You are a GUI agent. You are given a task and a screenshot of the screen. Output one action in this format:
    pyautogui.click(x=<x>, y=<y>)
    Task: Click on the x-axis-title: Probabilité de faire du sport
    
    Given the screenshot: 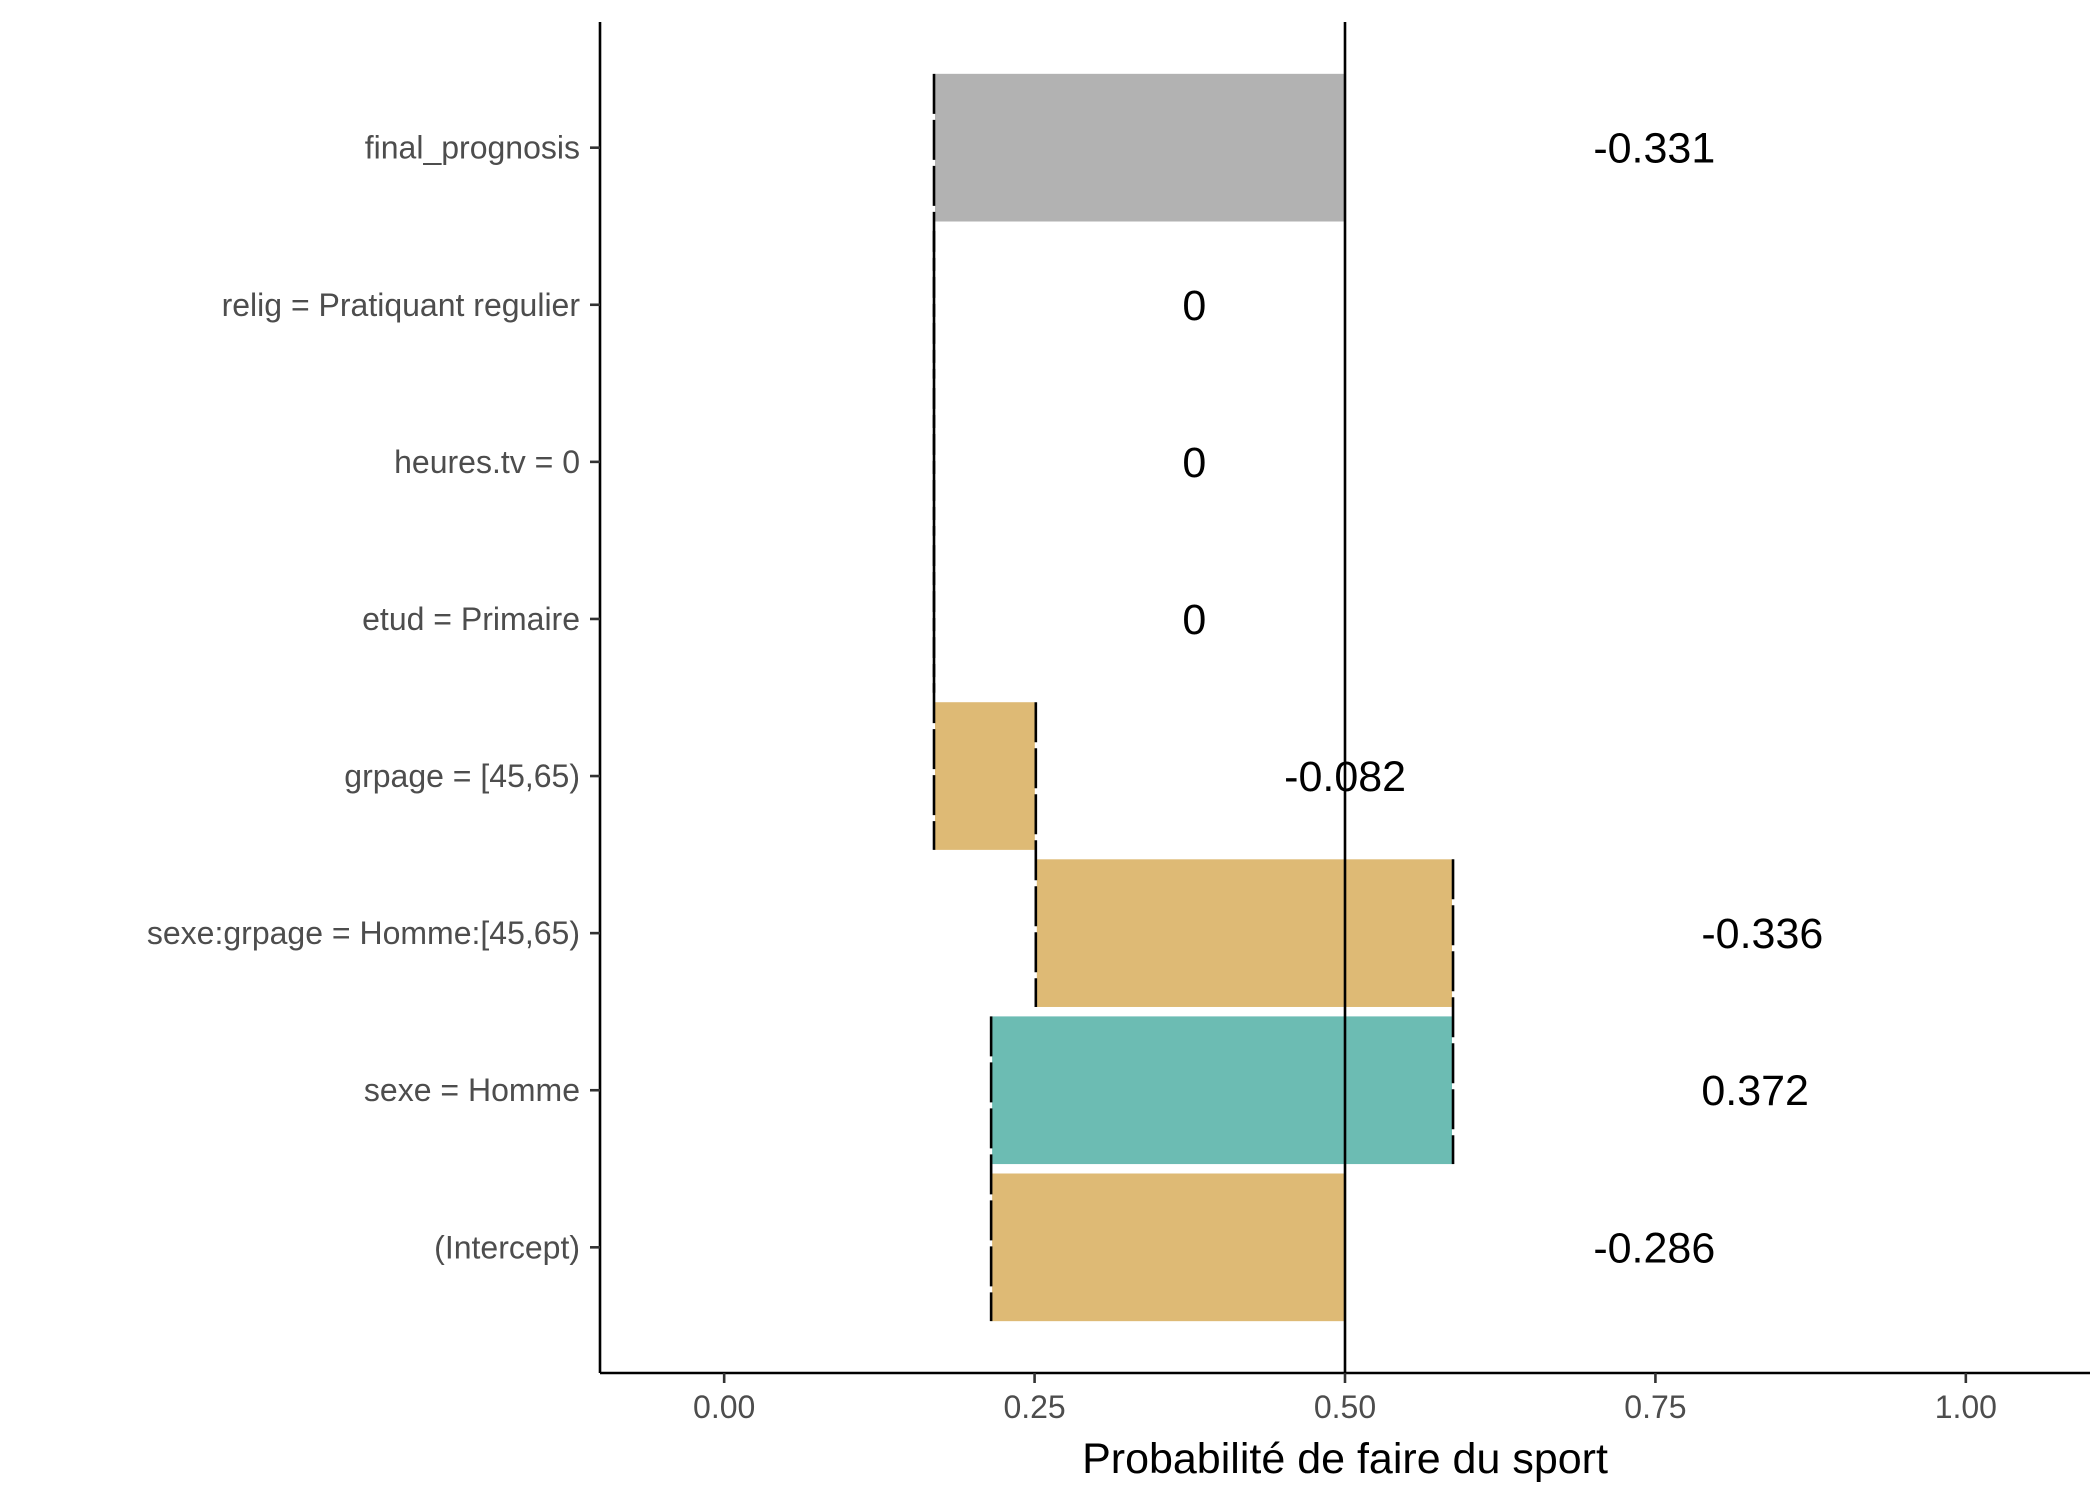 What is the action you would take?
    pyautogui.click(x=1345, y=1459)
    